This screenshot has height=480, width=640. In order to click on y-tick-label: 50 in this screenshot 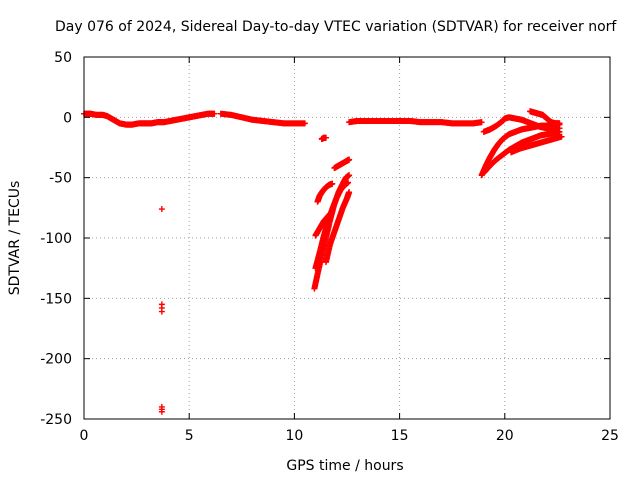, I will do `click(63, 58)`.